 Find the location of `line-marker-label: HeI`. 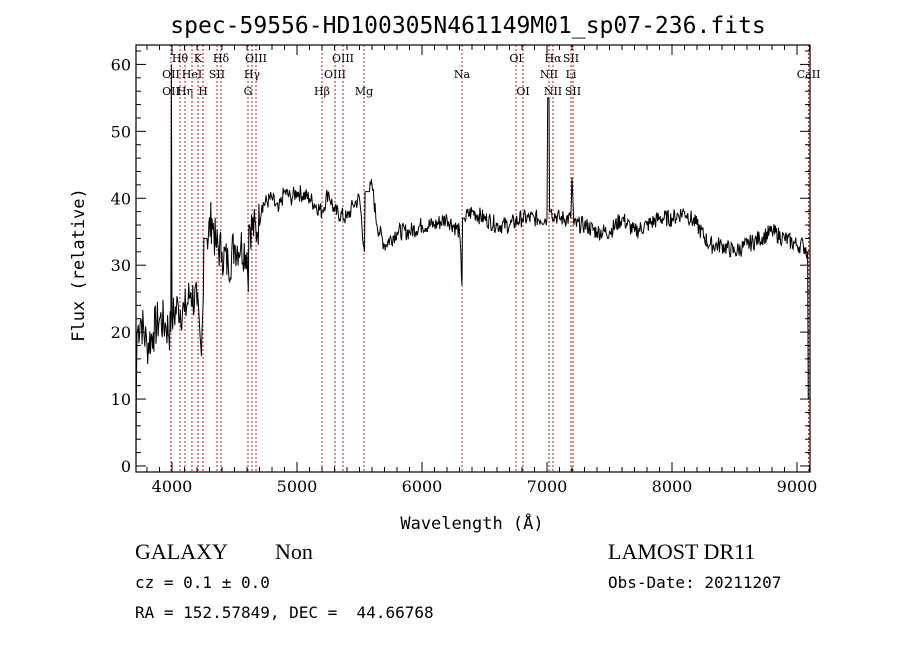

line-marker-label: HeI is located at coordinates (192, 74).